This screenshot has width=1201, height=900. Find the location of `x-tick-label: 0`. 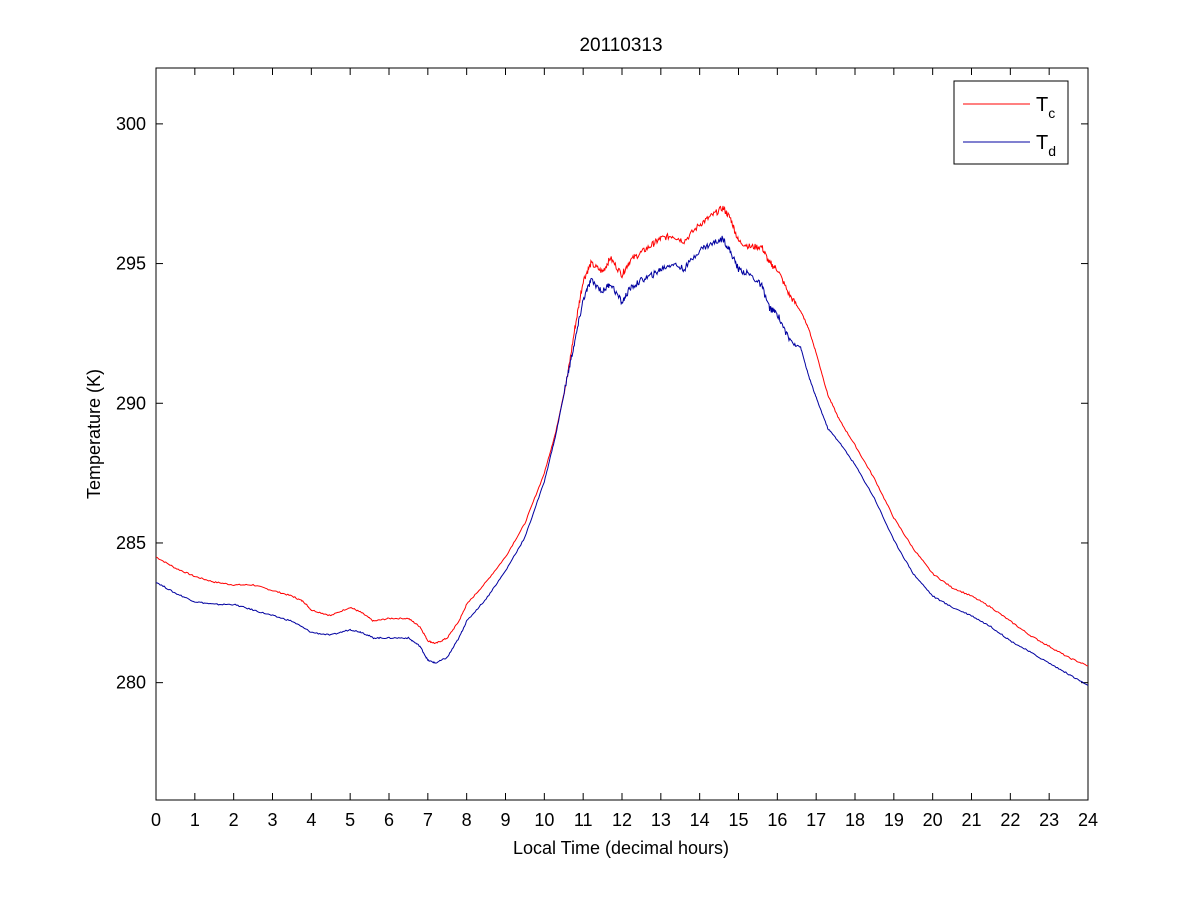

x-tick-label: 0 is located at coordinates (156, 820).